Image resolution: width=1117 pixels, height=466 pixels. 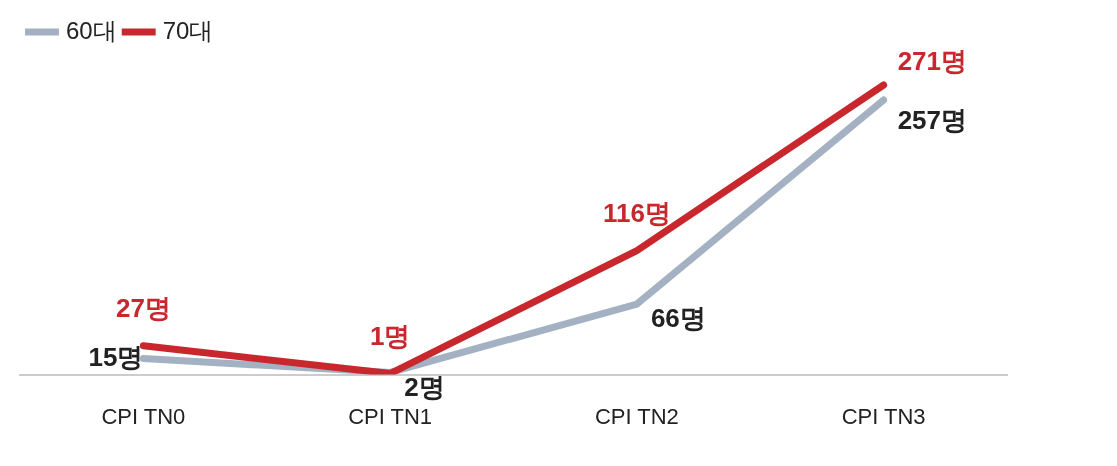 I want to click on data-label: 271명, so click(x=932, y=61).